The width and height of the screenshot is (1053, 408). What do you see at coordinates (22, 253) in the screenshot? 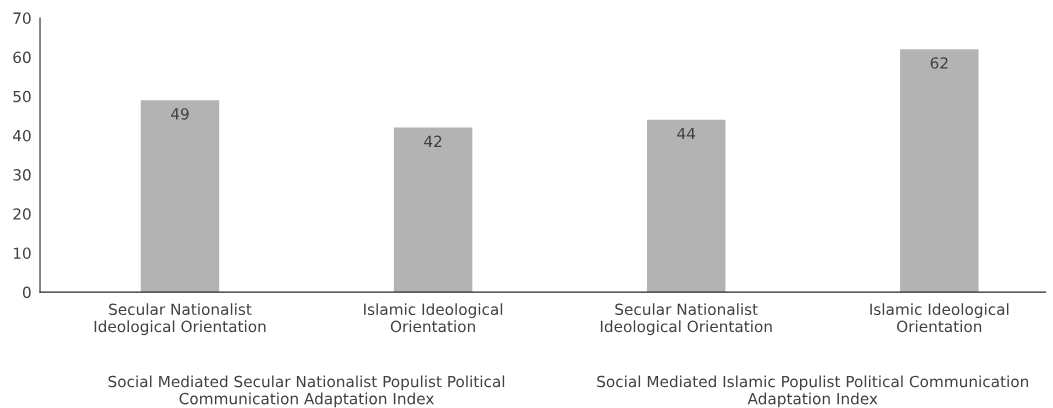
I see `y-tick-label: 10` at bounding box center [22, 253].